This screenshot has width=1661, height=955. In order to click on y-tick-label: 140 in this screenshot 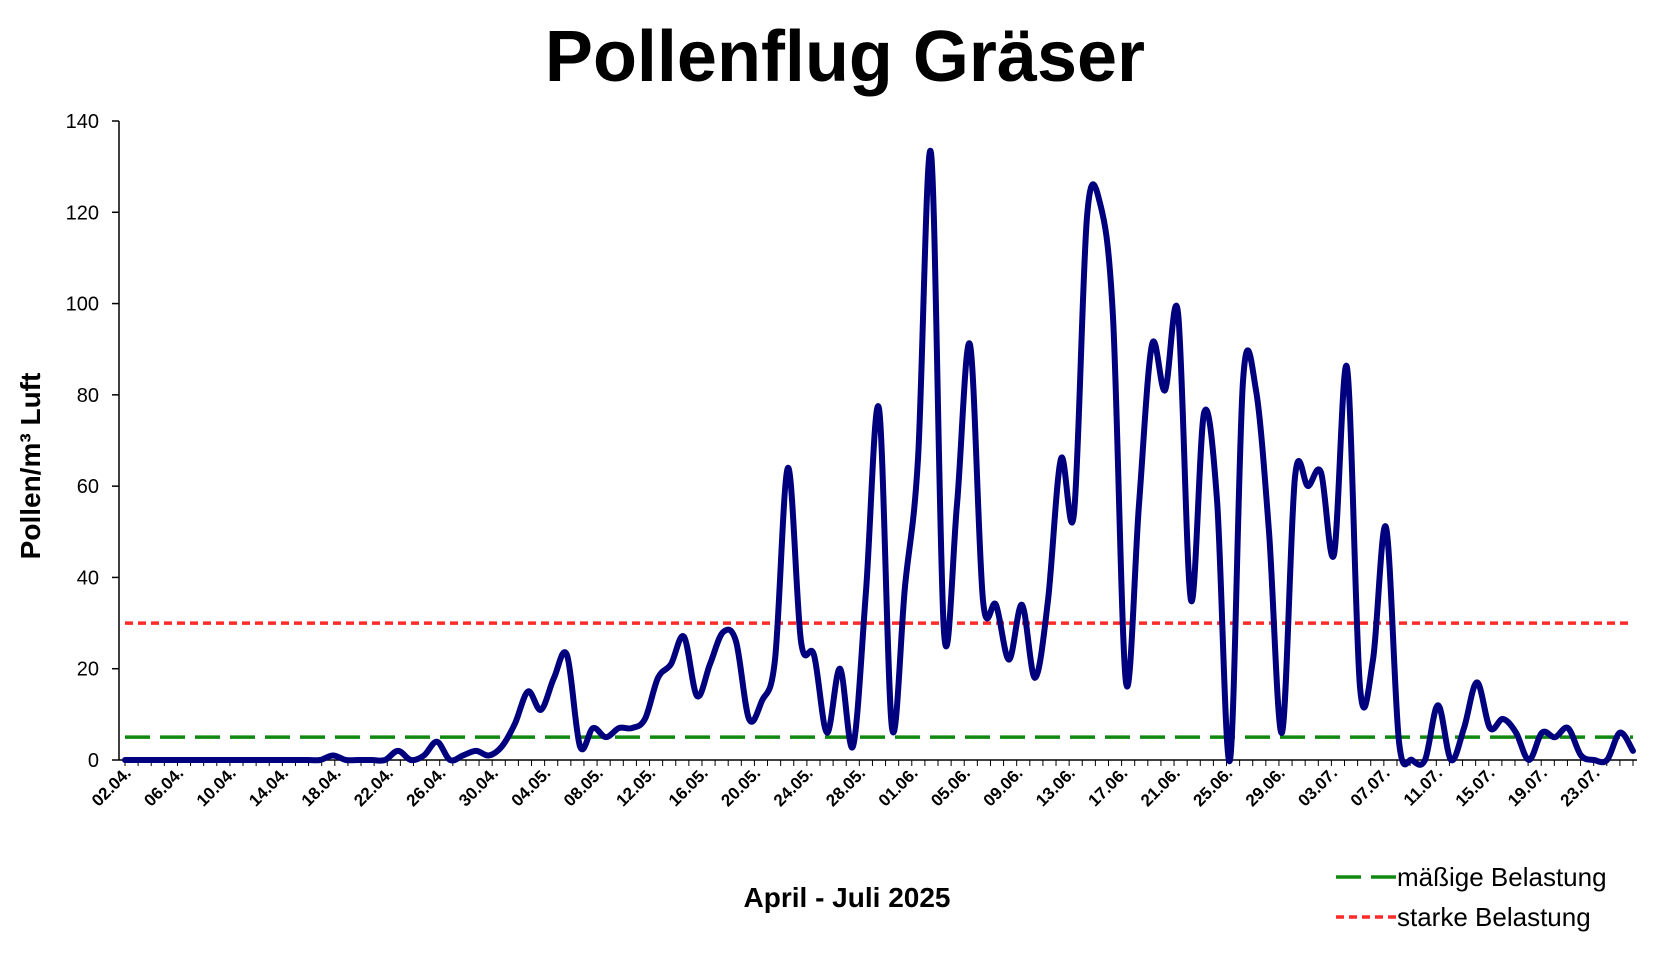, I will do `click(82, 122)`.